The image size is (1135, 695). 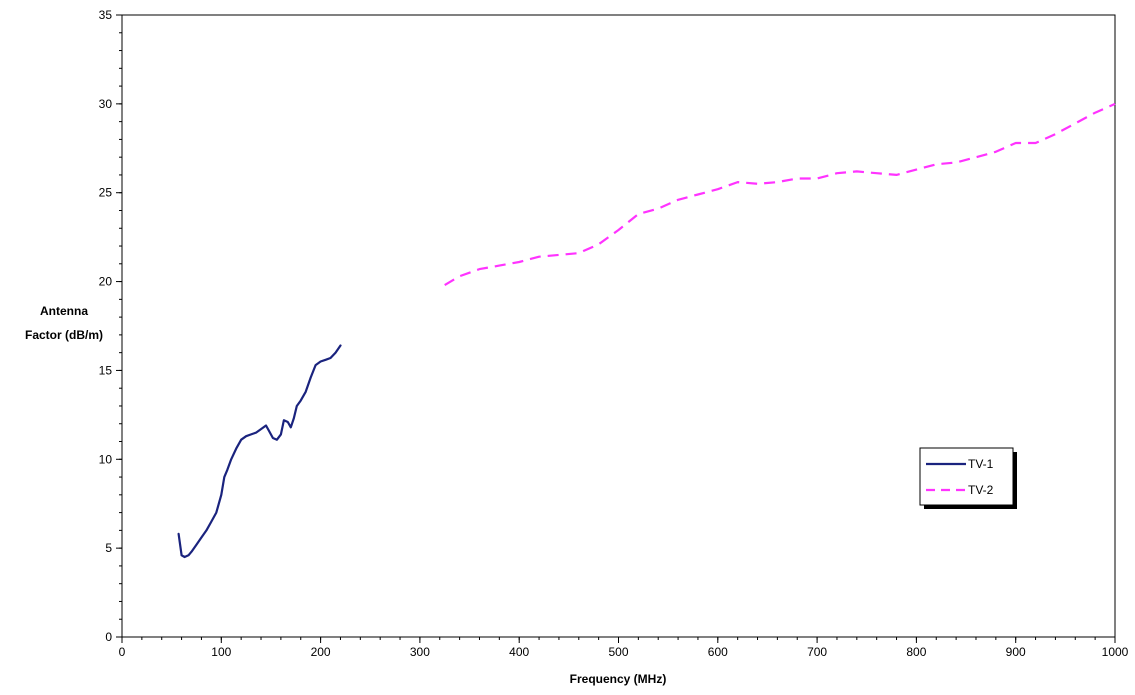 What do you see at coordinates (106, 193) in the screenshot?
I see `y-tick-label: 25` at bounding box center [106, 193].